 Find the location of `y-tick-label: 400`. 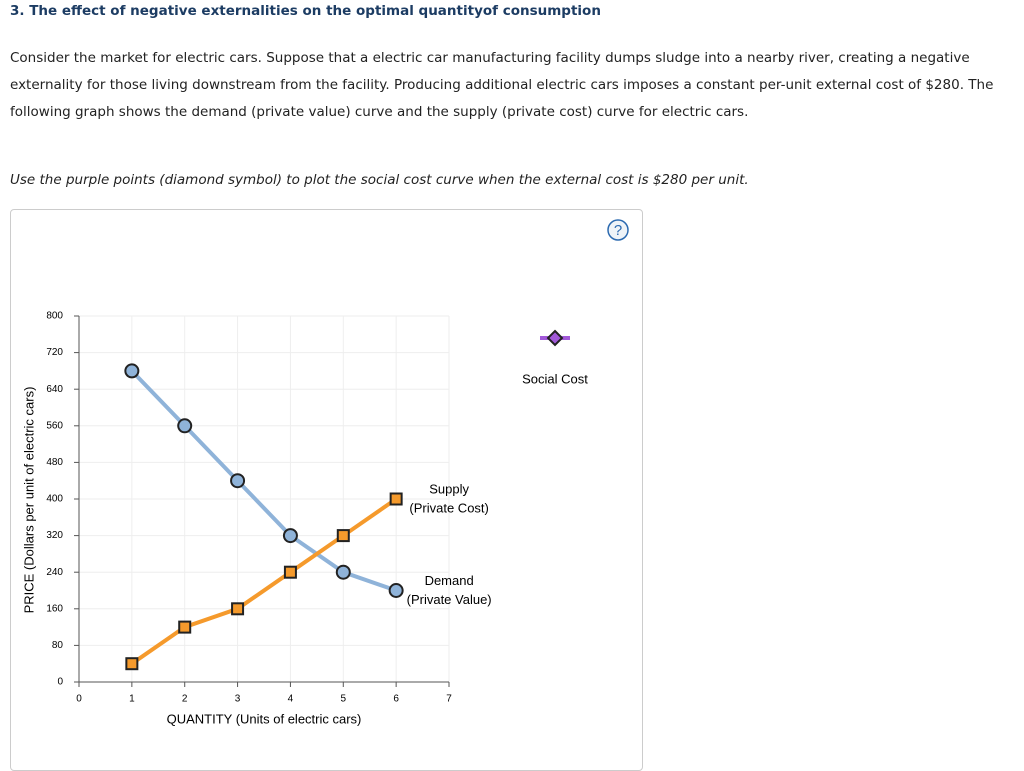

y-tick-label: 400 is located at coordinates (54, 499).